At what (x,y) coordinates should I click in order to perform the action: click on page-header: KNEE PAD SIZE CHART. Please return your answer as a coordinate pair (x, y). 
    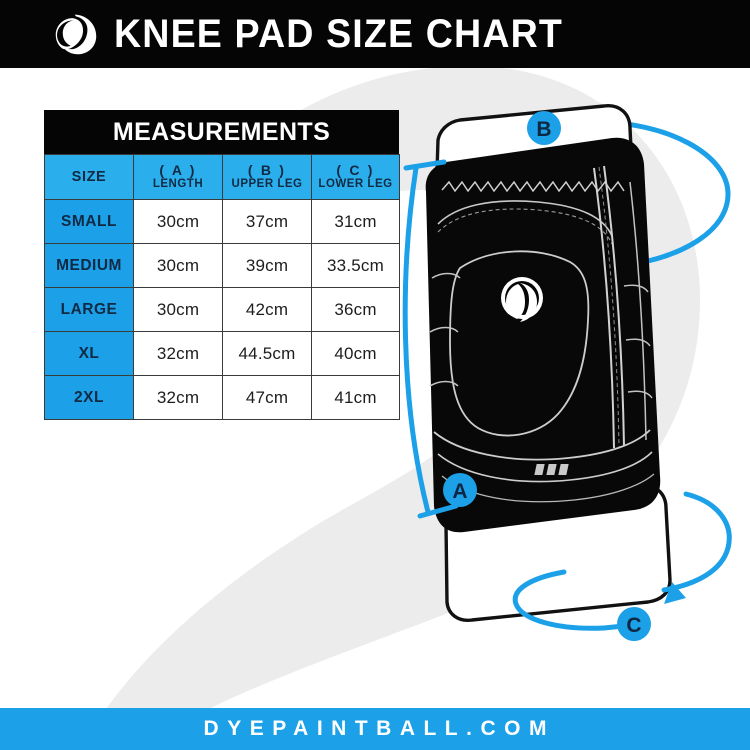
    Looking at the image, I should click on (375, 34).